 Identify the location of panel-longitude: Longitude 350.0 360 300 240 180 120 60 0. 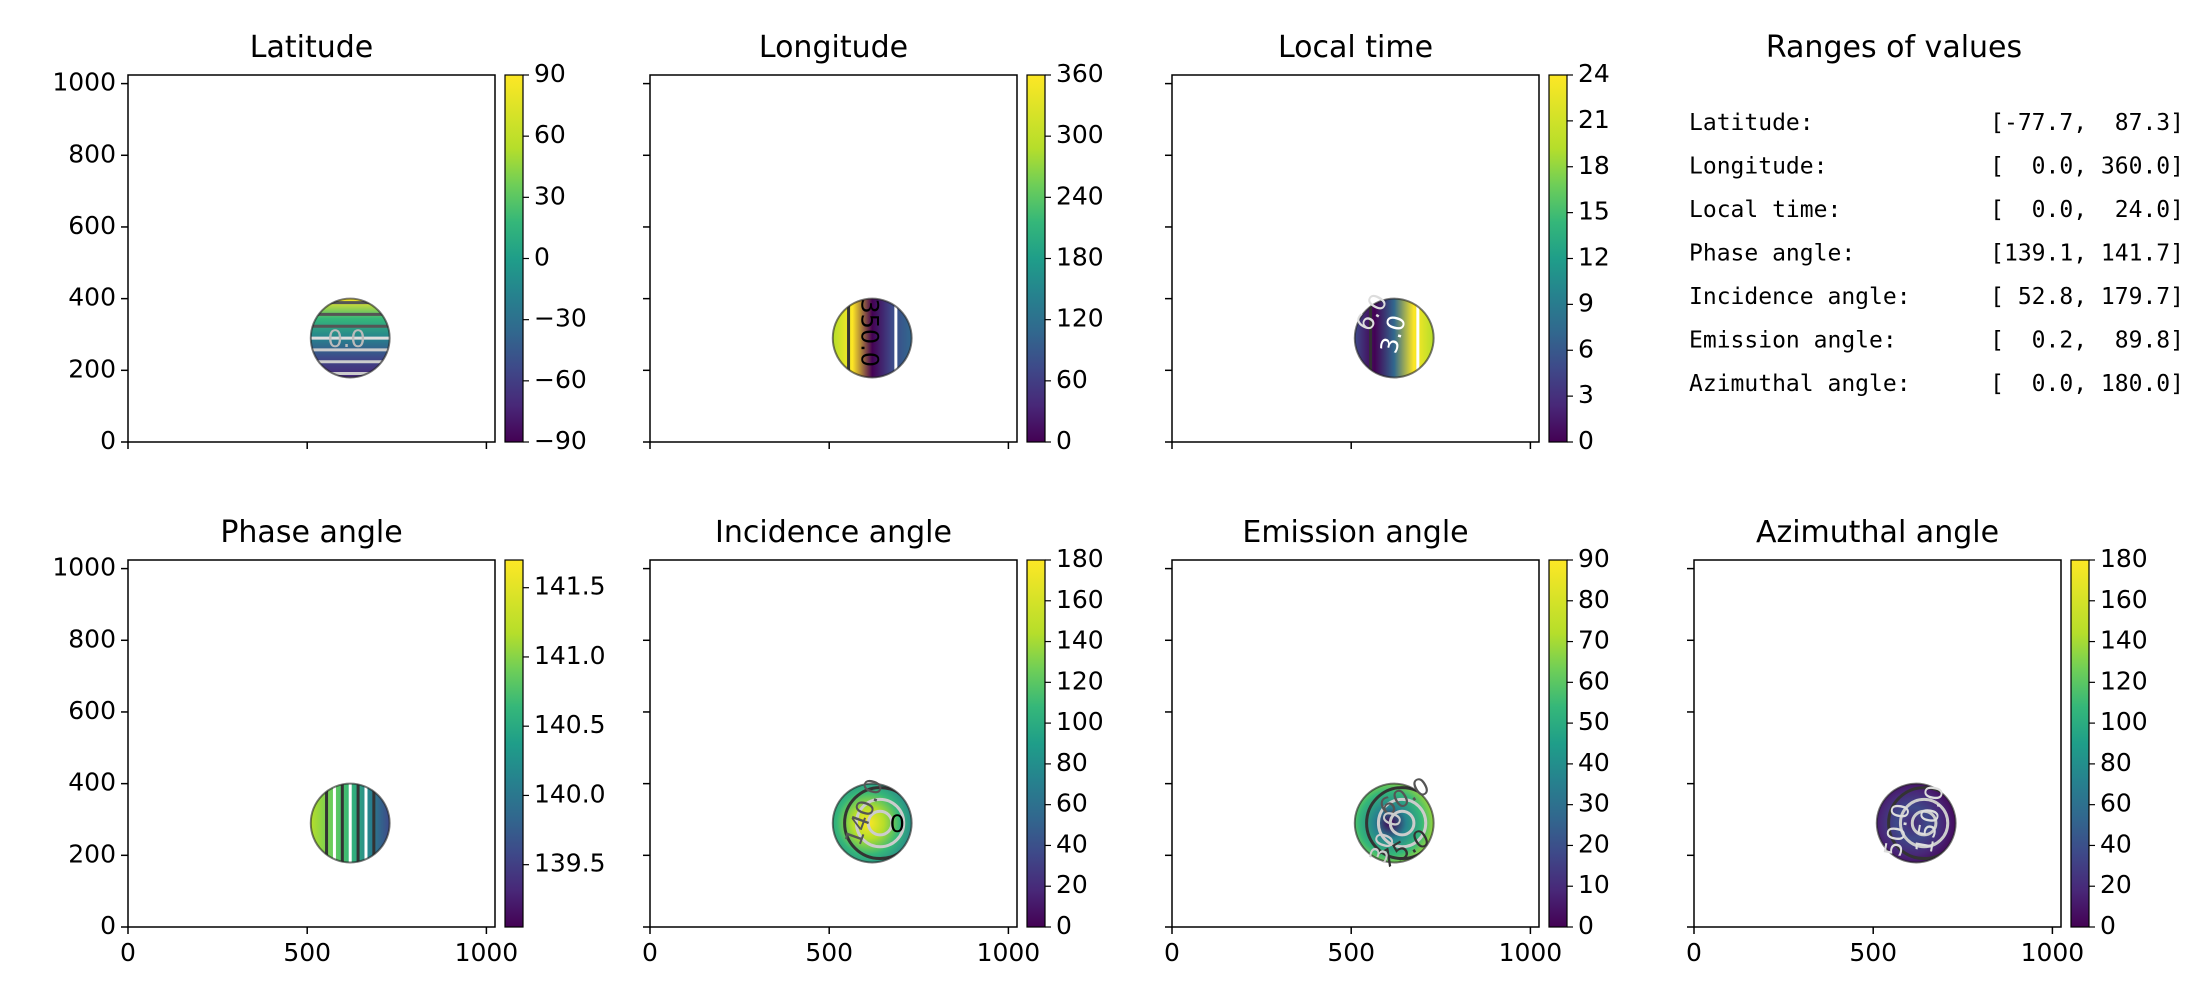
(873, 242).